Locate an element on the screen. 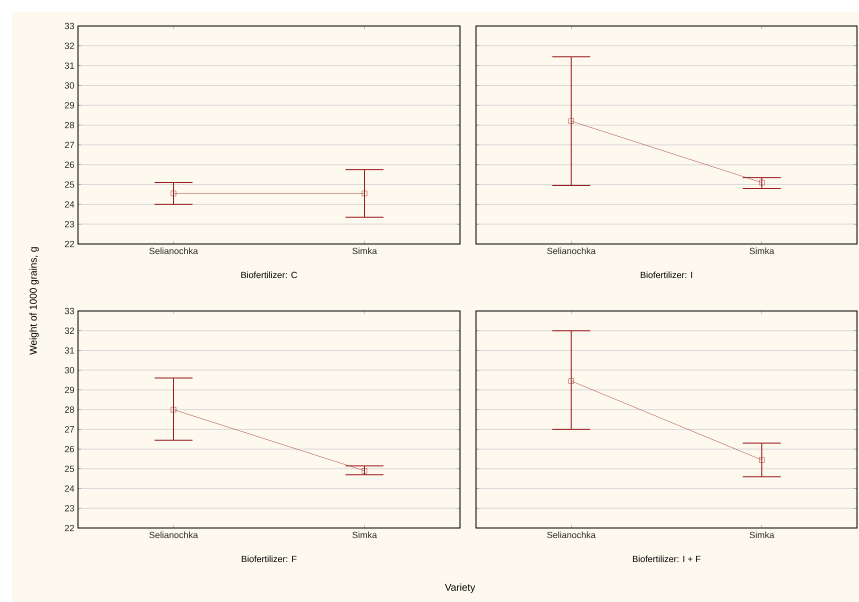  text: Biofertilizer: C is located at coordinates (269, 275).